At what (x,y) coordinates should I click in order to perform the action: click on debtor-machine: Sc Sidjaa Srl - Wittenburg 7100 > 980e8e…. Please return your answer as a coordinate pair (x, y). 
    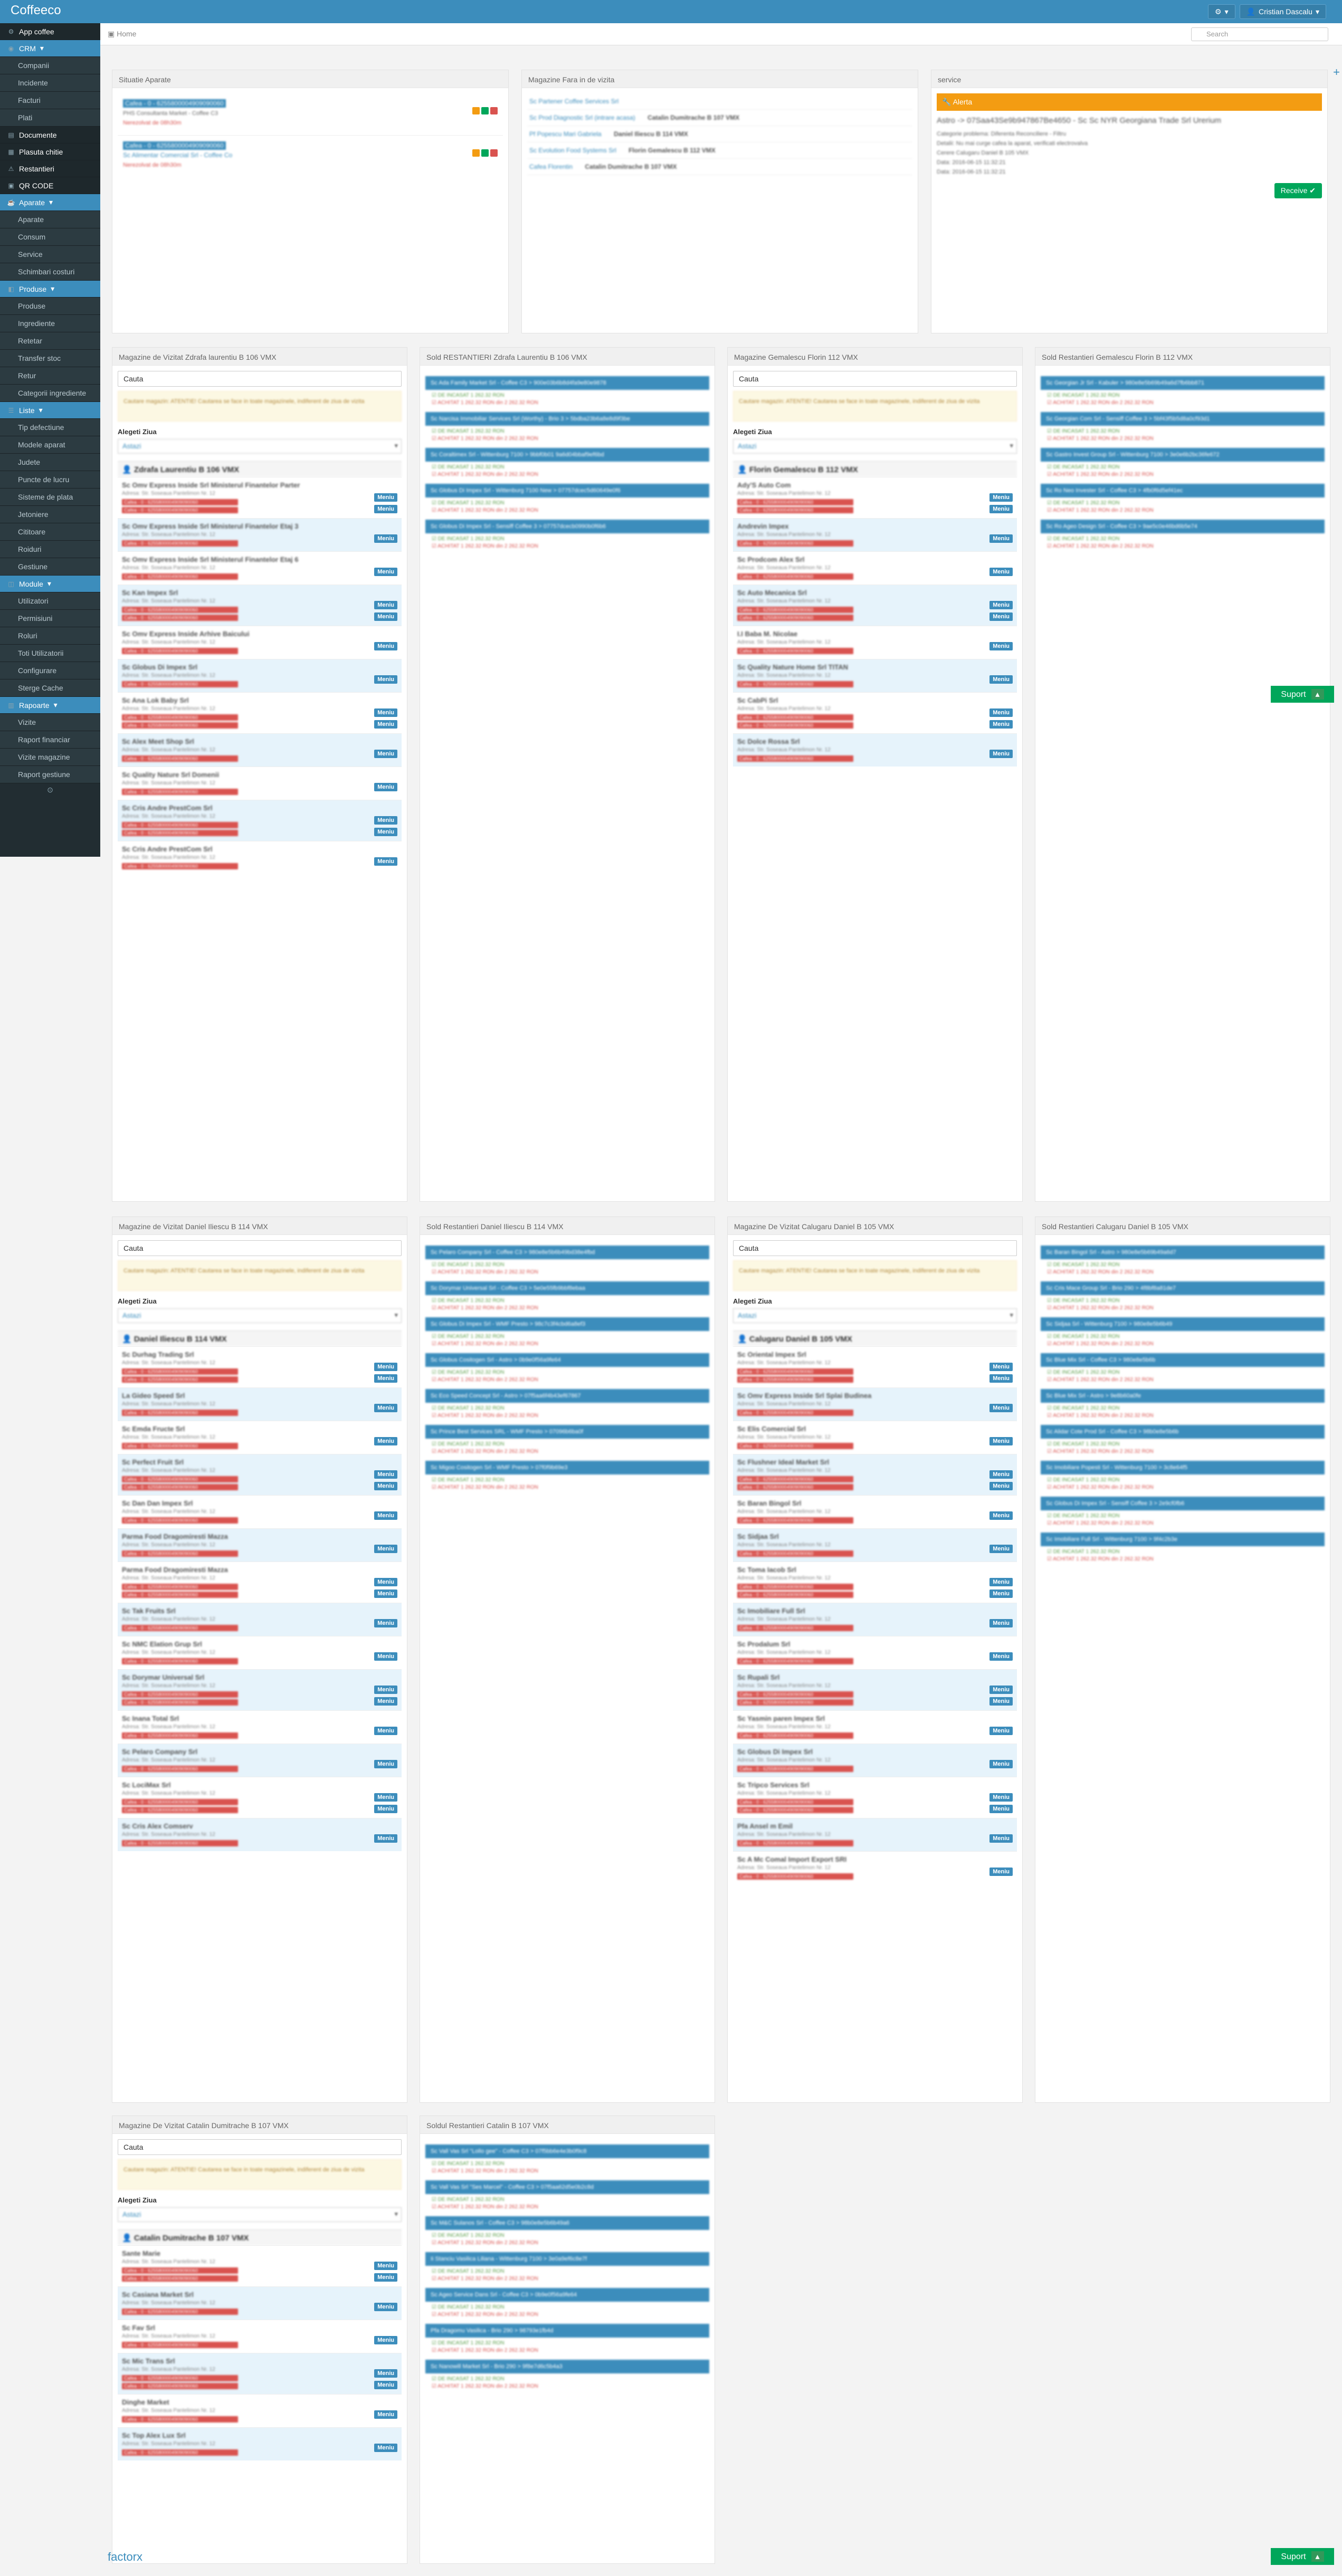
    Looking at the image, I should click on (1183, 1324).